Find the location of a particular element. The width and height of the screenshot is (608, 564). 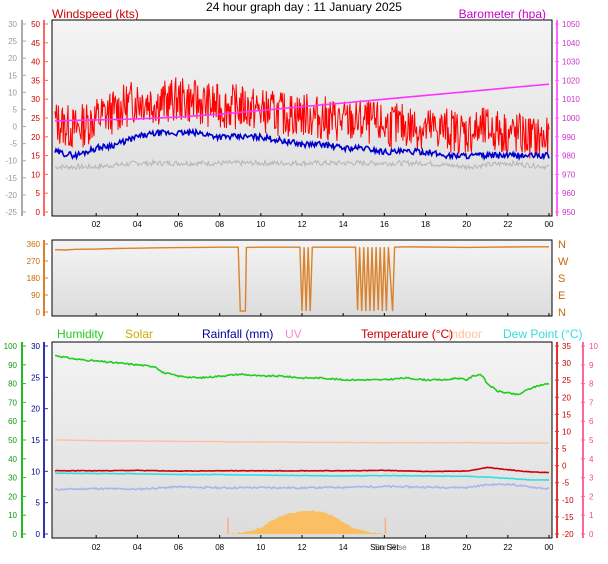

wind-x-tick-label: 22 is located at coordinates (507, 224).